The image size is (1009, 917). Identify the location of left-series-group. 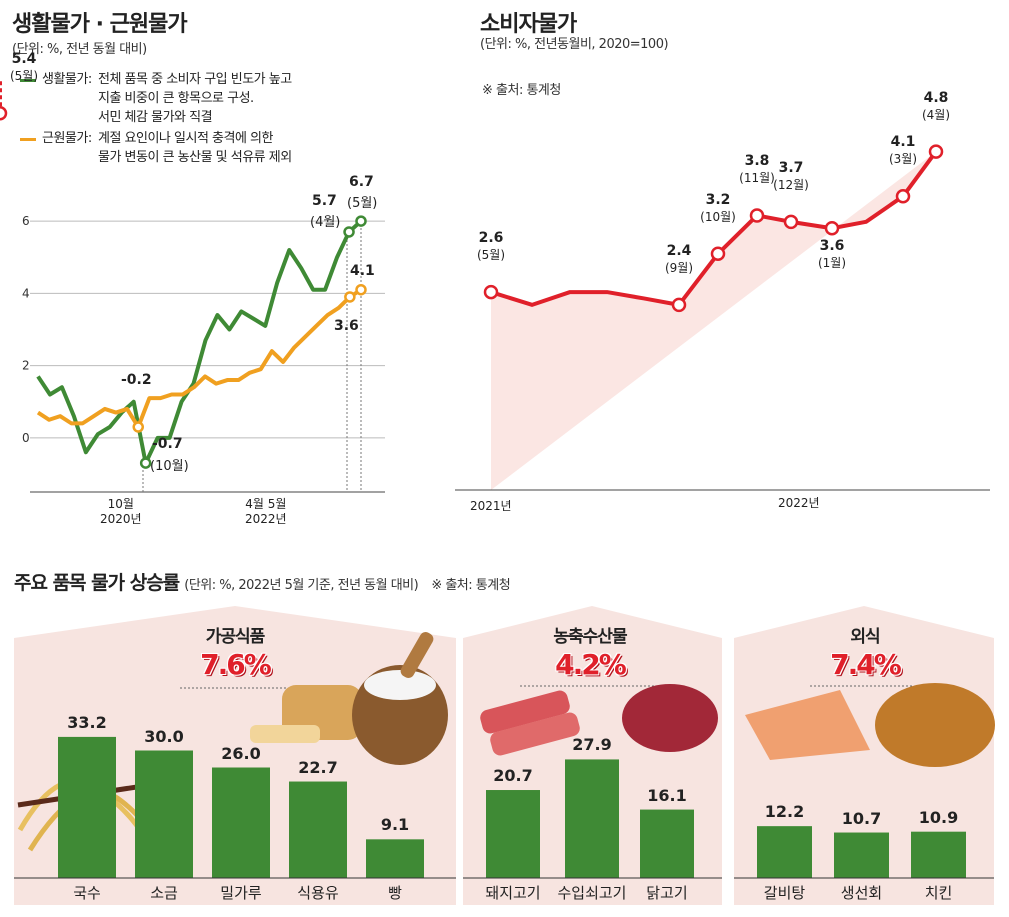
(201, 342).